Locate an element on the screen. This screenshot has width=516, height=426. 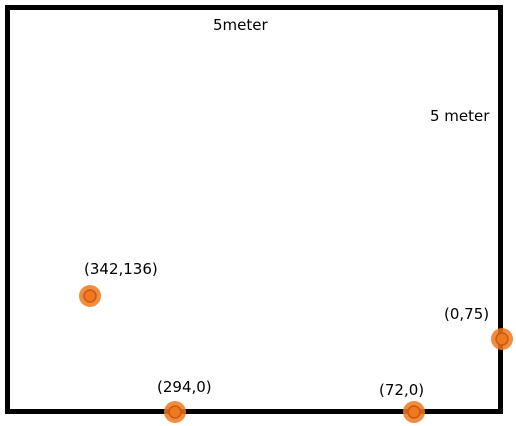
point-label: (342,136) is located at coordinates (121, 269).